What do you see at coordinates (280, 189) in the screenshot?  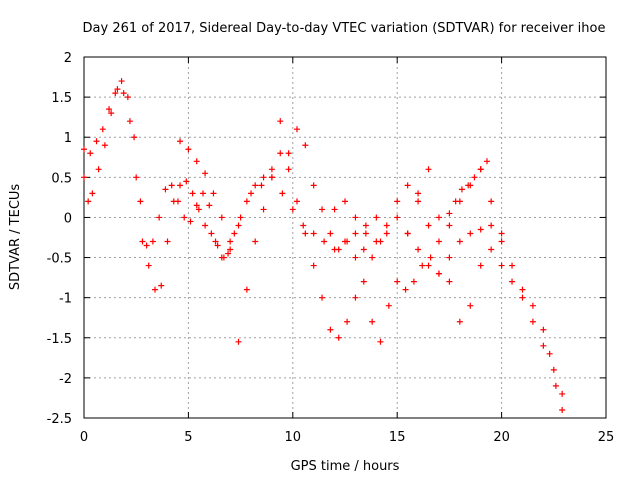 I see `series-track-d` at bounding box center [280, 189].